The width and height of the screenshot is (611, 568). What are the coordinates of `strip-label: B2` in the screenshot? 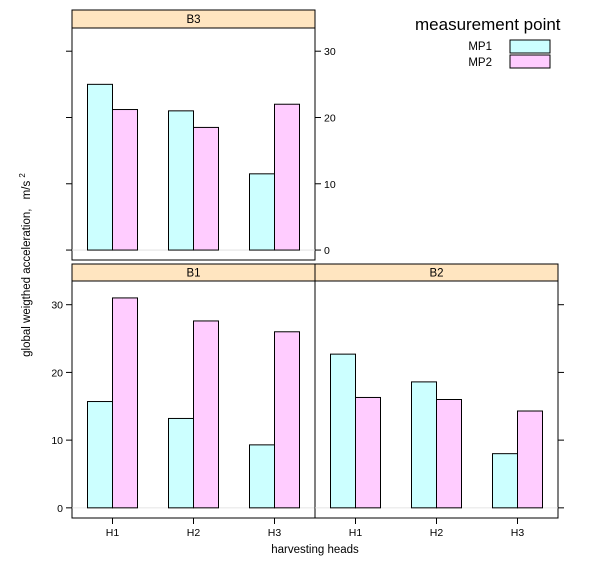 It's located at (436, 274).